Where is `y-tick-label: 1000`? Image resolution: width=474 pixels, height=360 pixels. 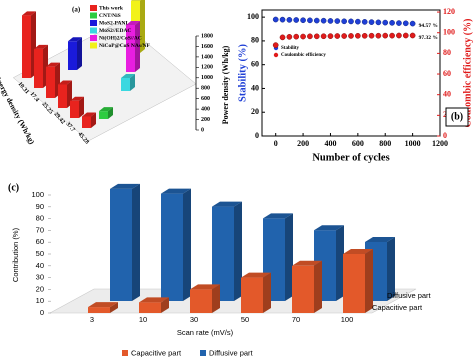
y-tick-label: 1000 is located at coordinates (207, 78).